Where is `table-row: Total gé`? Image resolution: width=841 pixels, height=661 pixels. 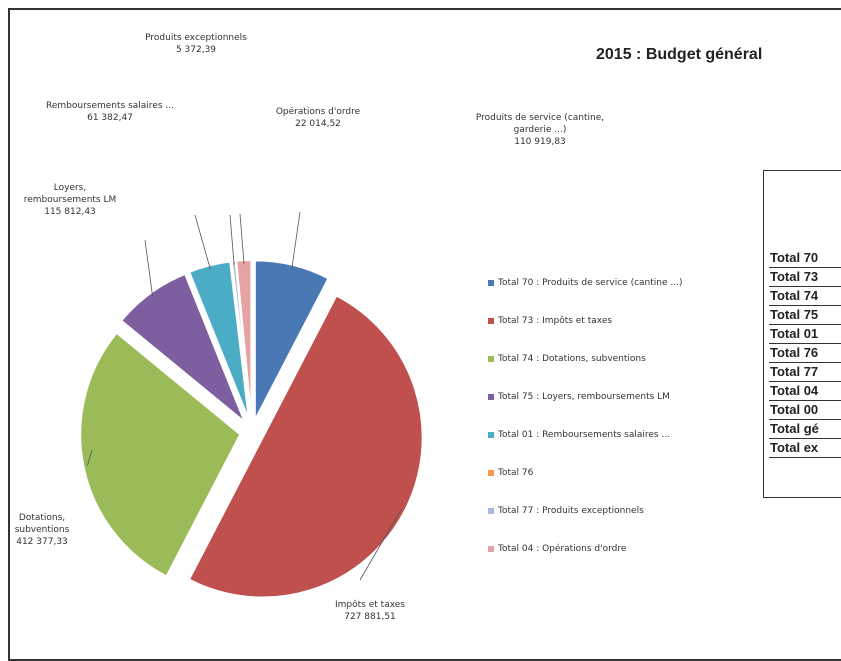
table-row: Total gé is located at coordinates (805, 429).